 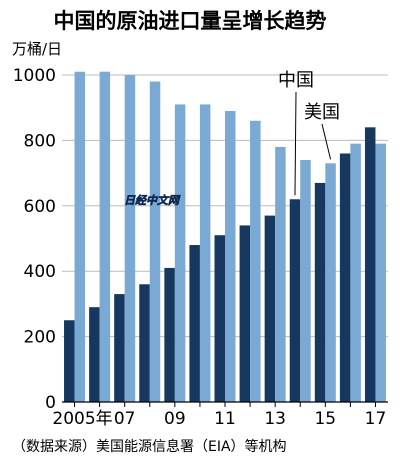 I want to click on x-tick-label: 11, so click(x=225, y=419).